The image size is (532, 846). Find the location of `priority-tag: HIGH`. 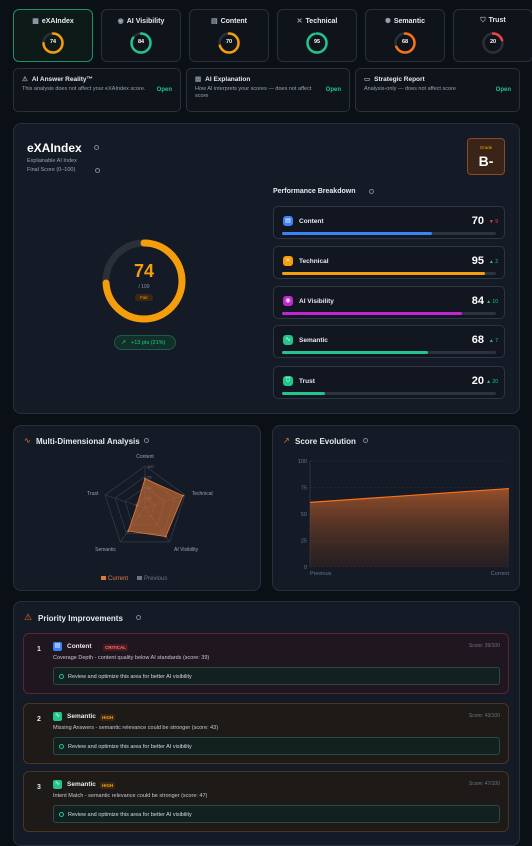

priority-tag: HIGH is located at coordinates (108, 717).